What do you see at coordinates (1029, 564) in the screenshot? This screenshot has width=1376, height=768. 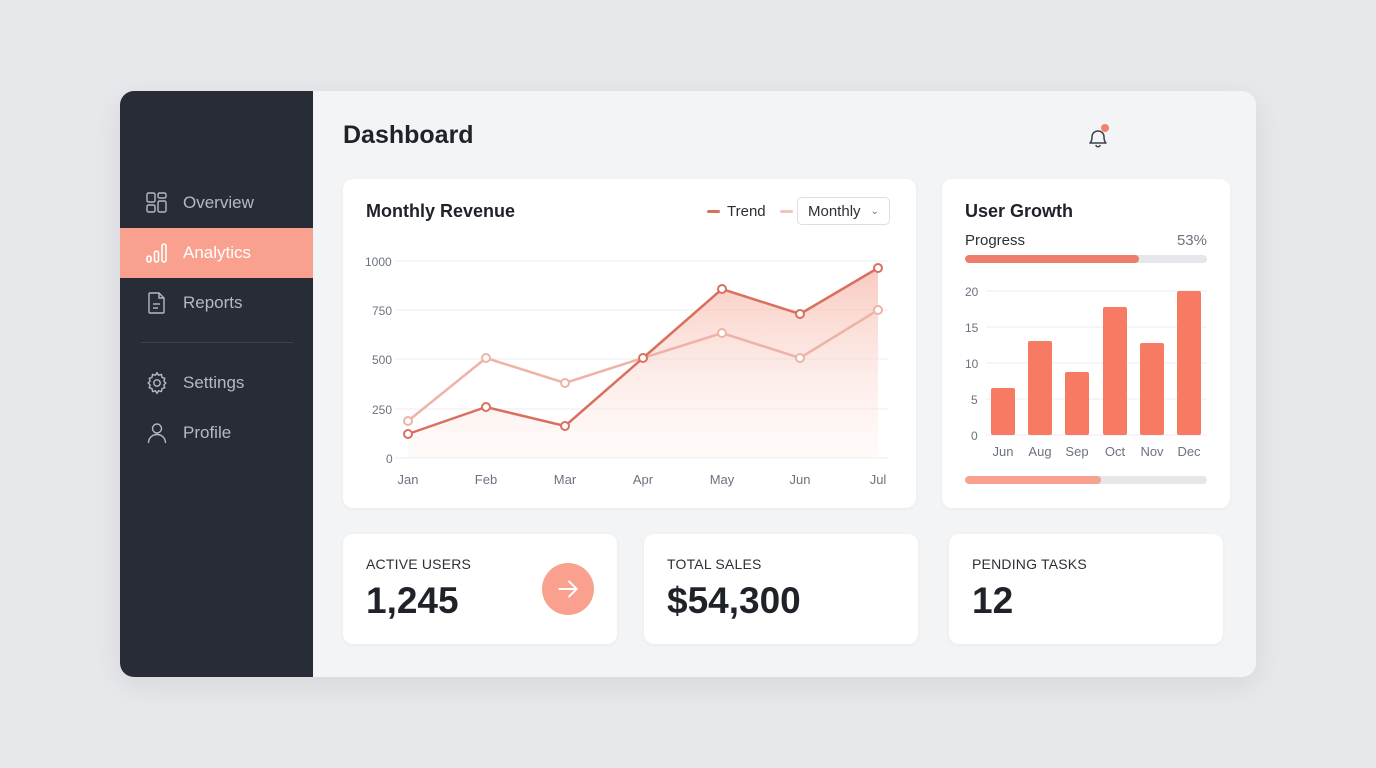 I see `stat-label: PENDING TASKS` at bounding box center [1029, 564].